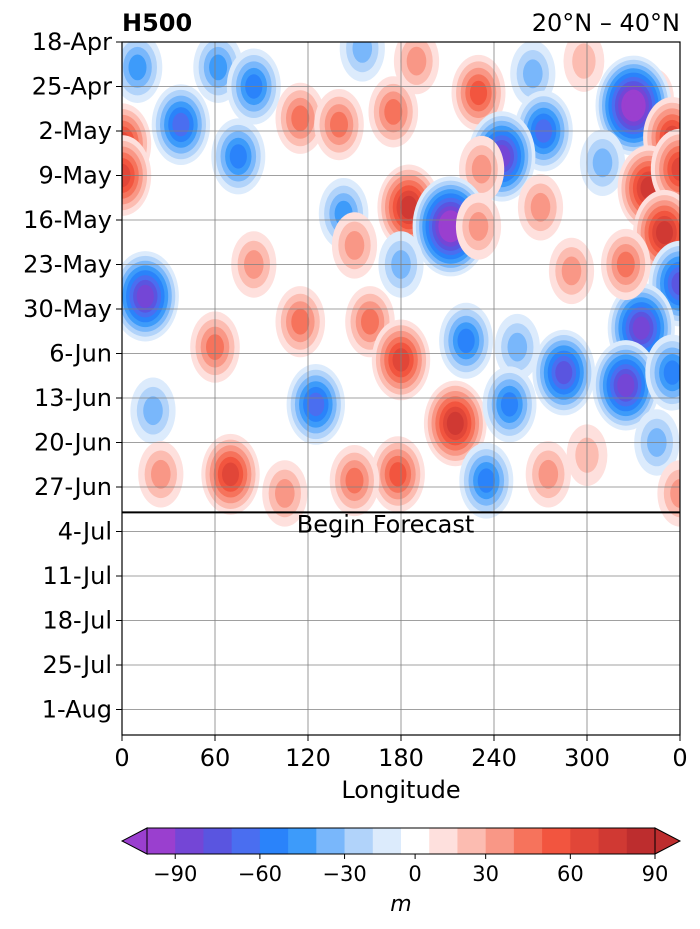 This screenshot has height=929, width=700. What do you see at coordinates (67, 220) in the screenshot?
I see `y-tick-label: 16-May` at bounding box center [67, 220].